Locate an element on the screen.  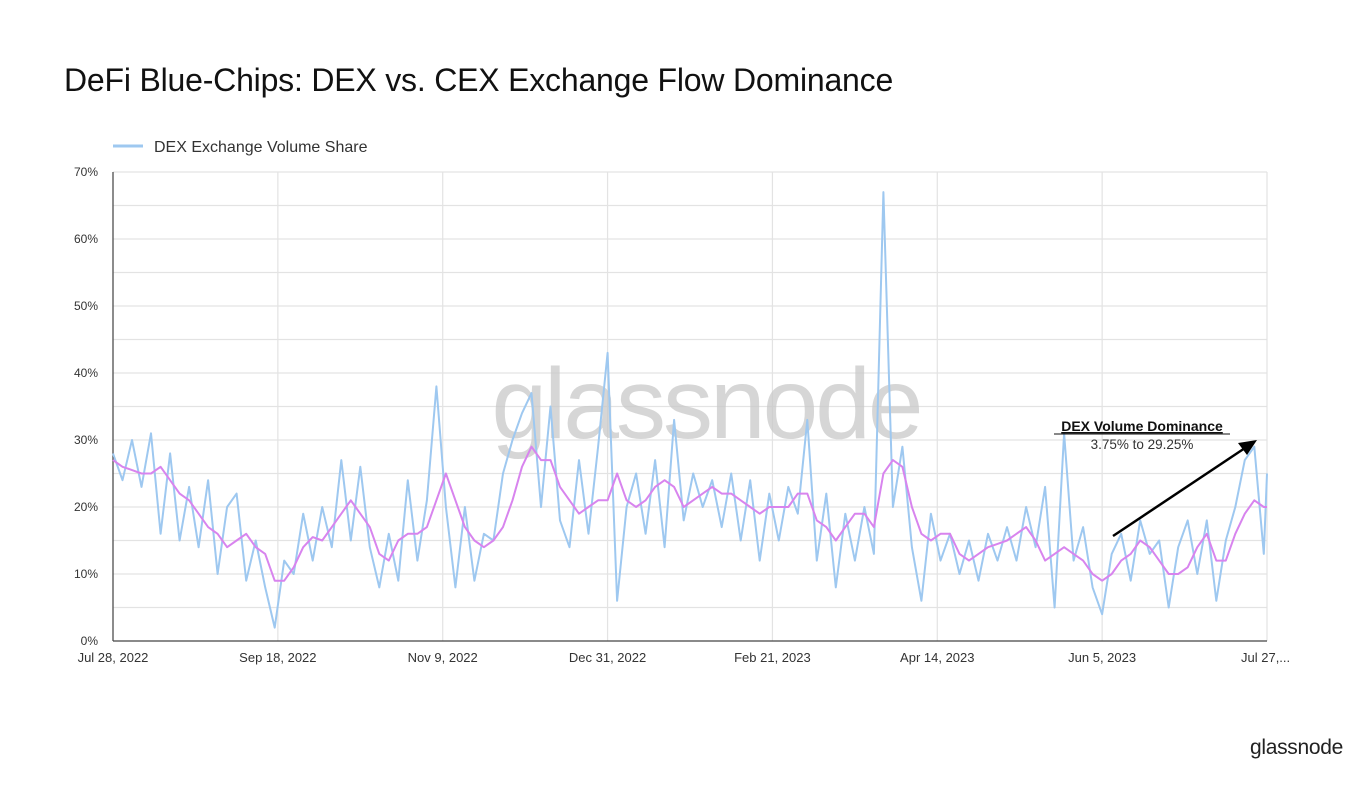
legend: DEX Exchange Volume Share is located at coordinates (240, 147).